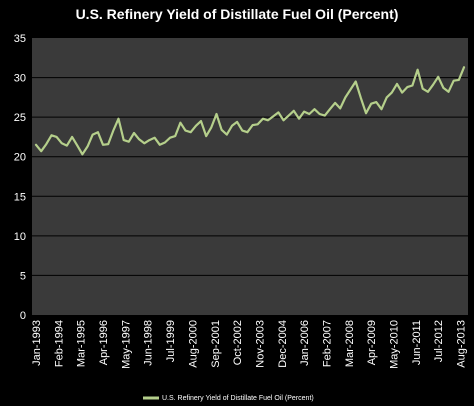  I want to click on y-tick-label: 35, so click(20, 39).